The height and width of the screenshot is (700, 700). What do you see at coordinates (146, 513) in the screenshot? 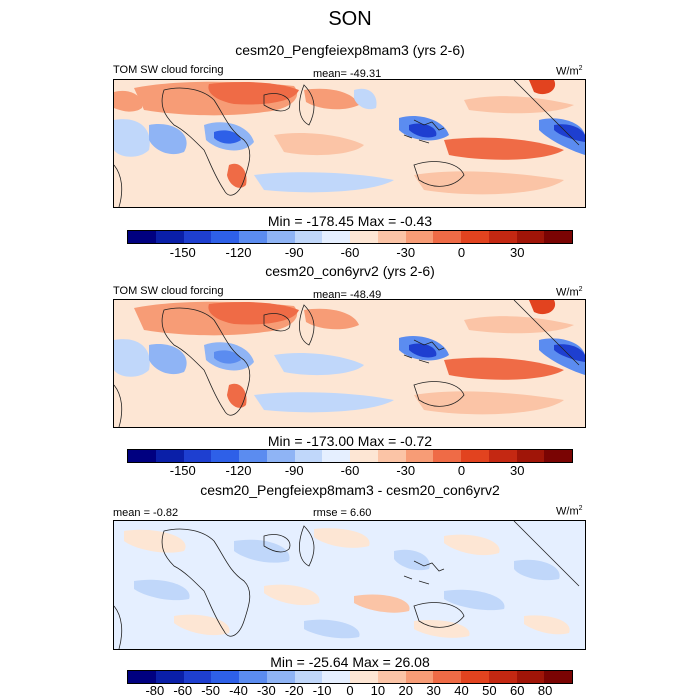
I see `panel3-mean-label: mean = -0.82` at bounding box center [146, 513].